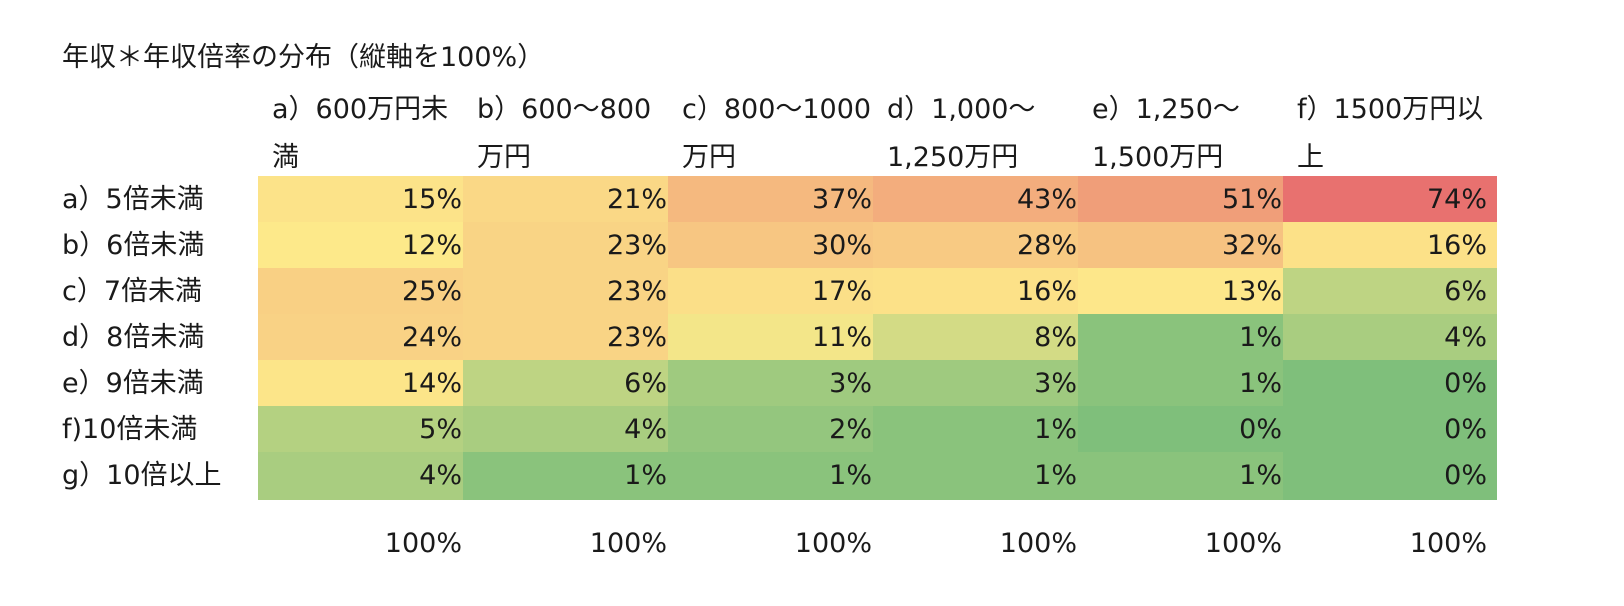  Describe the element at coordinates (142, 475) in the screenshot. I see `row-label: g）10倍以上` at that location.